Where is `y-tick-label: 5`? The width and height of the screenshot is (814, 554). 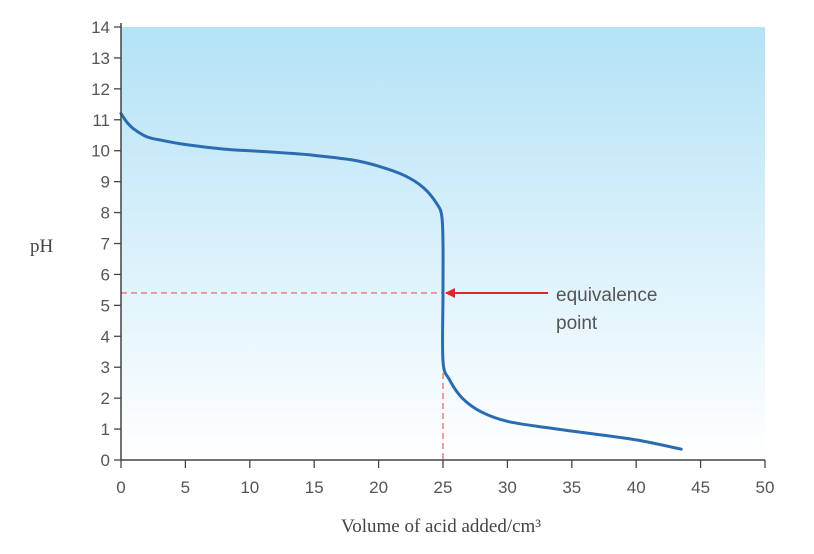
y-tick-label: 5 is located at coordinates (105, 305).